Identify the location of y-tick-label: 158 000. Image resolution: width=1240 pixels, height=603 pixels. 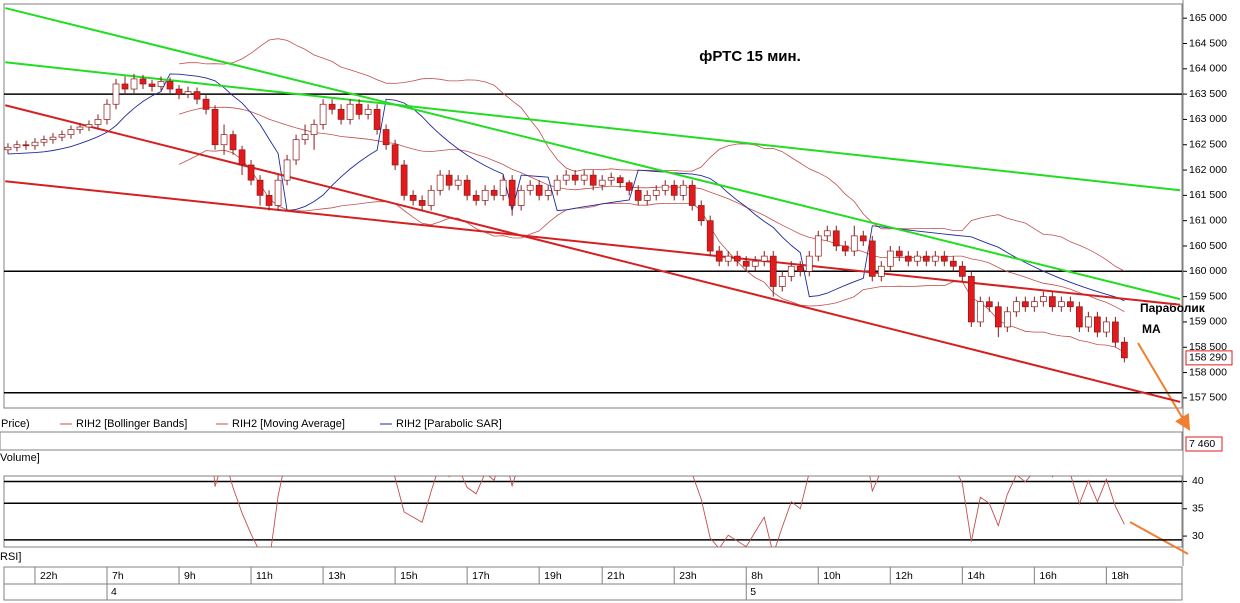
(1208, 372).